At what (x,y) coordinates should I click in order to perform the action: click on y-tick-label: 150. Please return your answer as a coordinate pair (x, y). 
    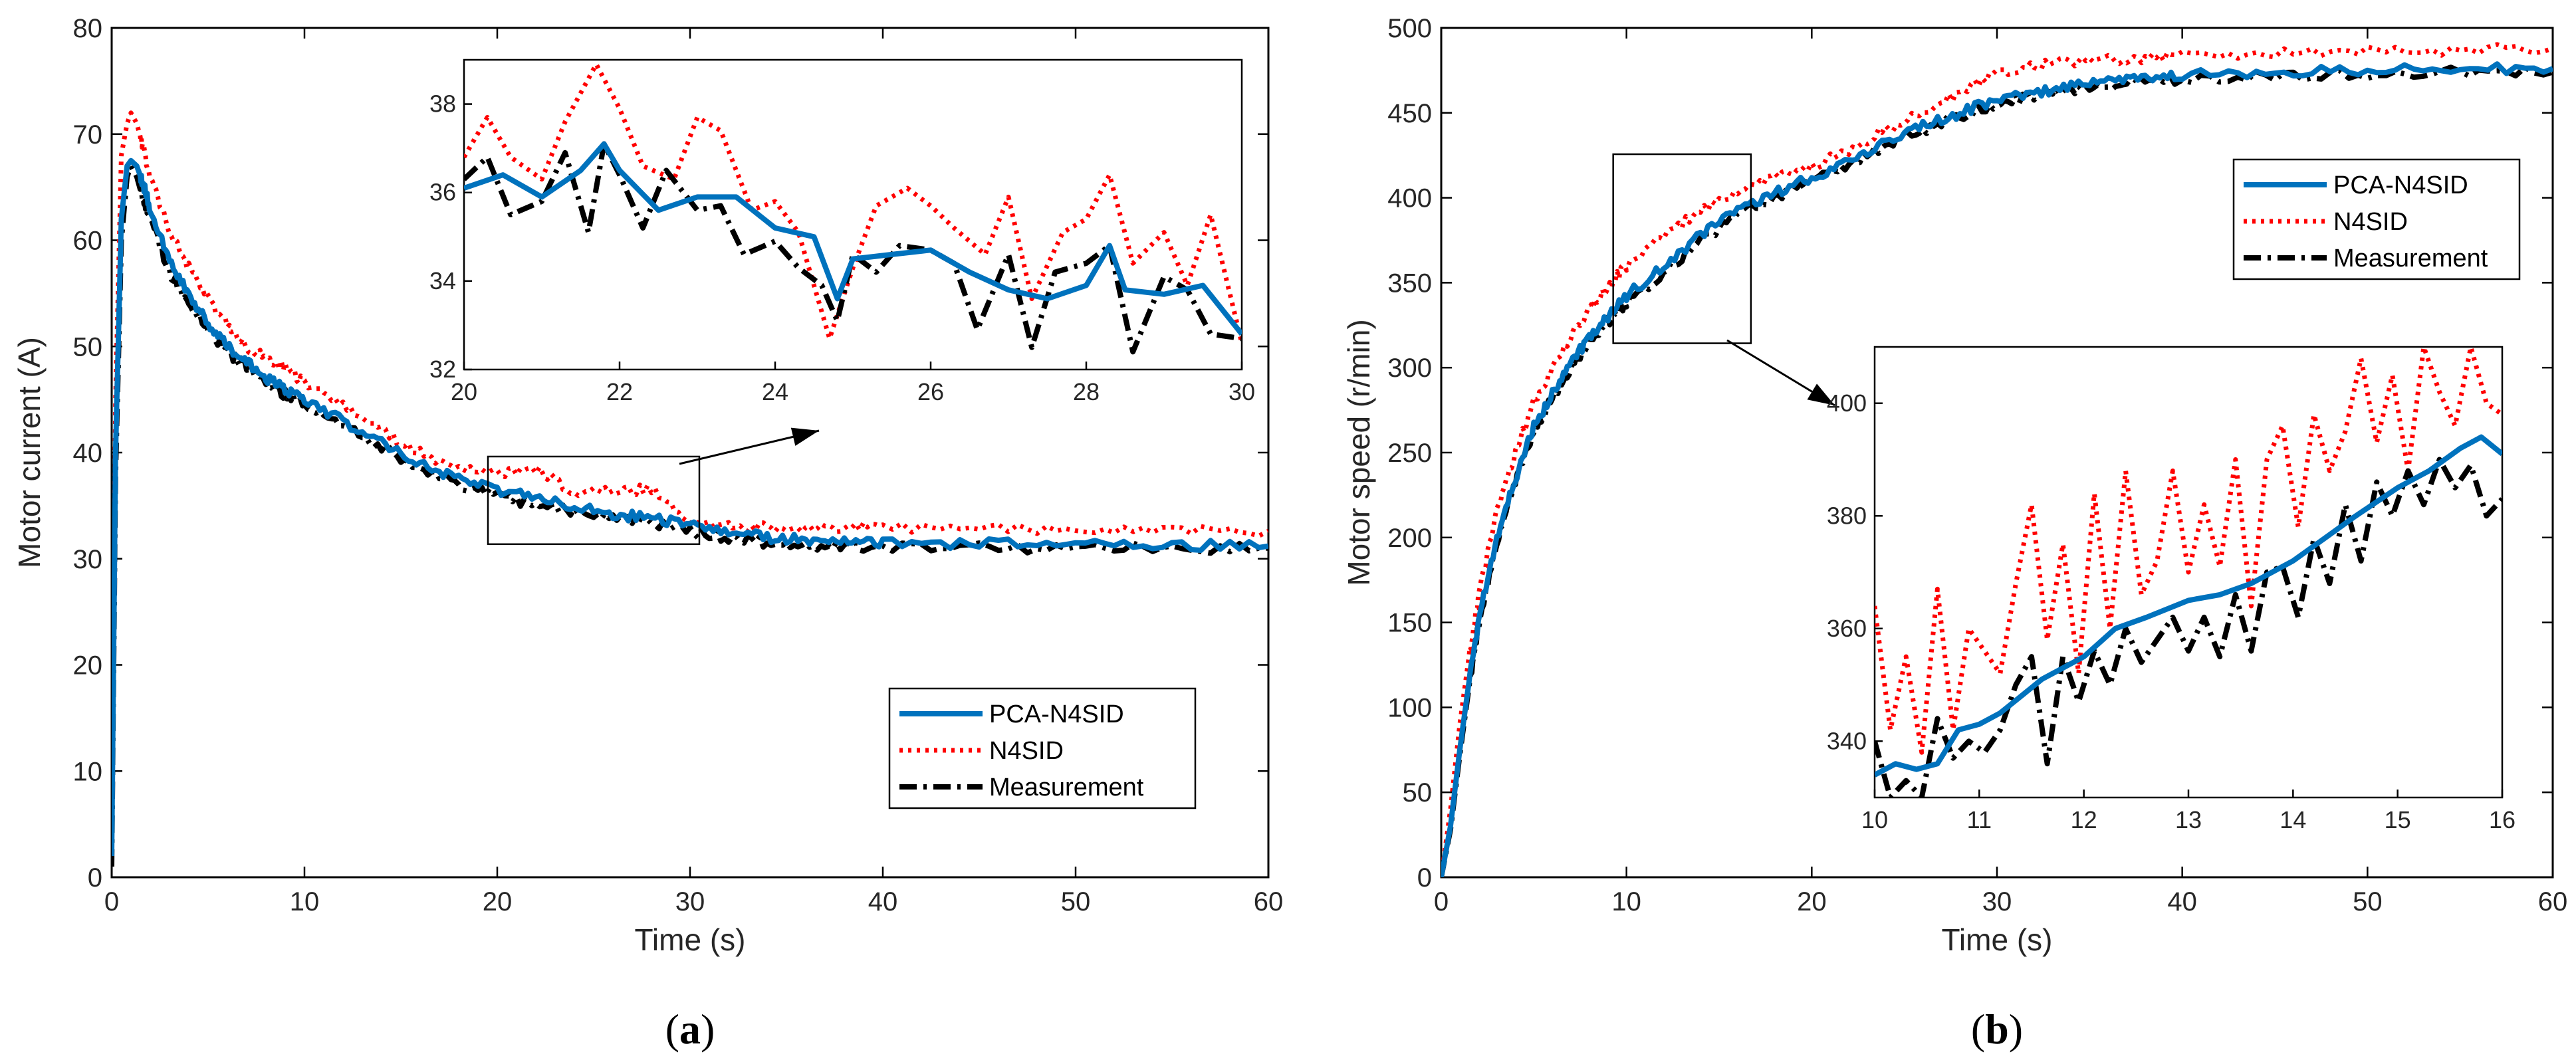
    Looking at the image, I should click on (1409, 623).